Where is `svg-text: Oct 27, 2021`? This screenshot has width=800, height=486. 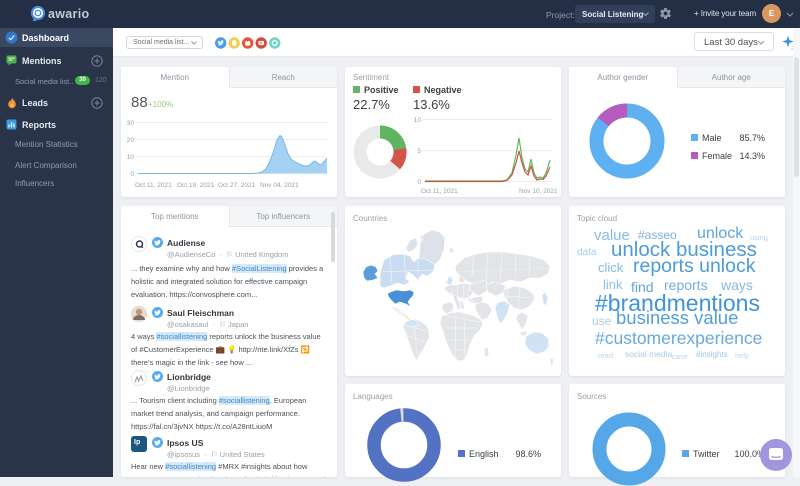
svg-text: Oct 27, 2021 is located at coordinates (237, 185).